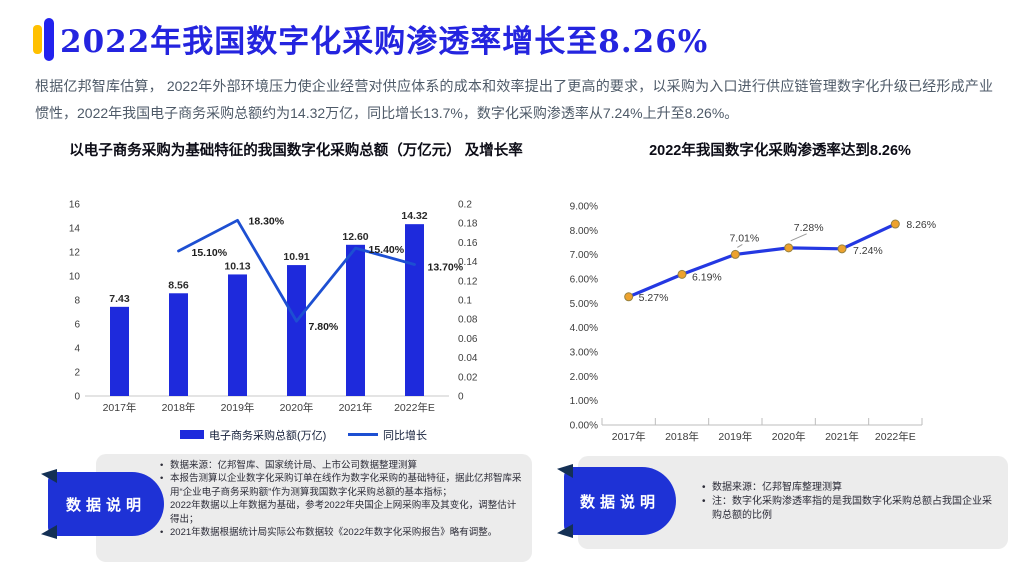  I want to click on svg-text: 14, so click(75, 229).